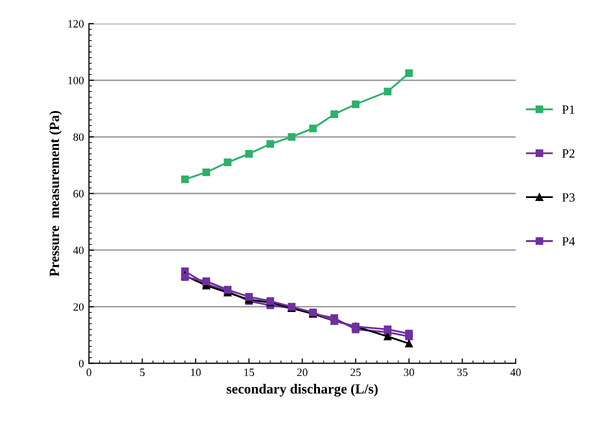  I want to click on y-tick-label: 120, so click(76, 24).